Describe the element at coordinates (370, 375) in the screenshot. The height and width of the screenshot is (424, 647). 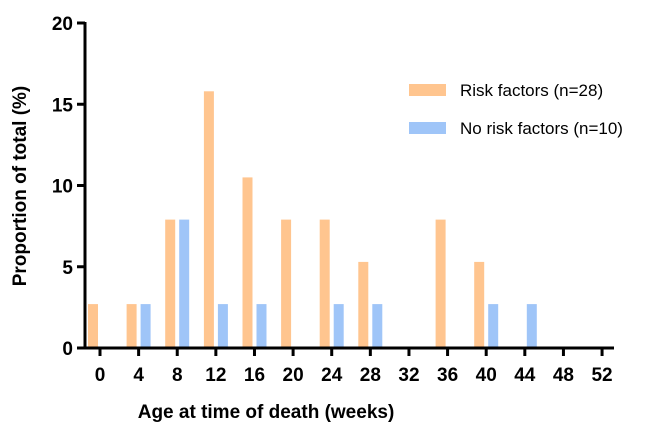
I see `x-tick-label-28: 28` at that location.